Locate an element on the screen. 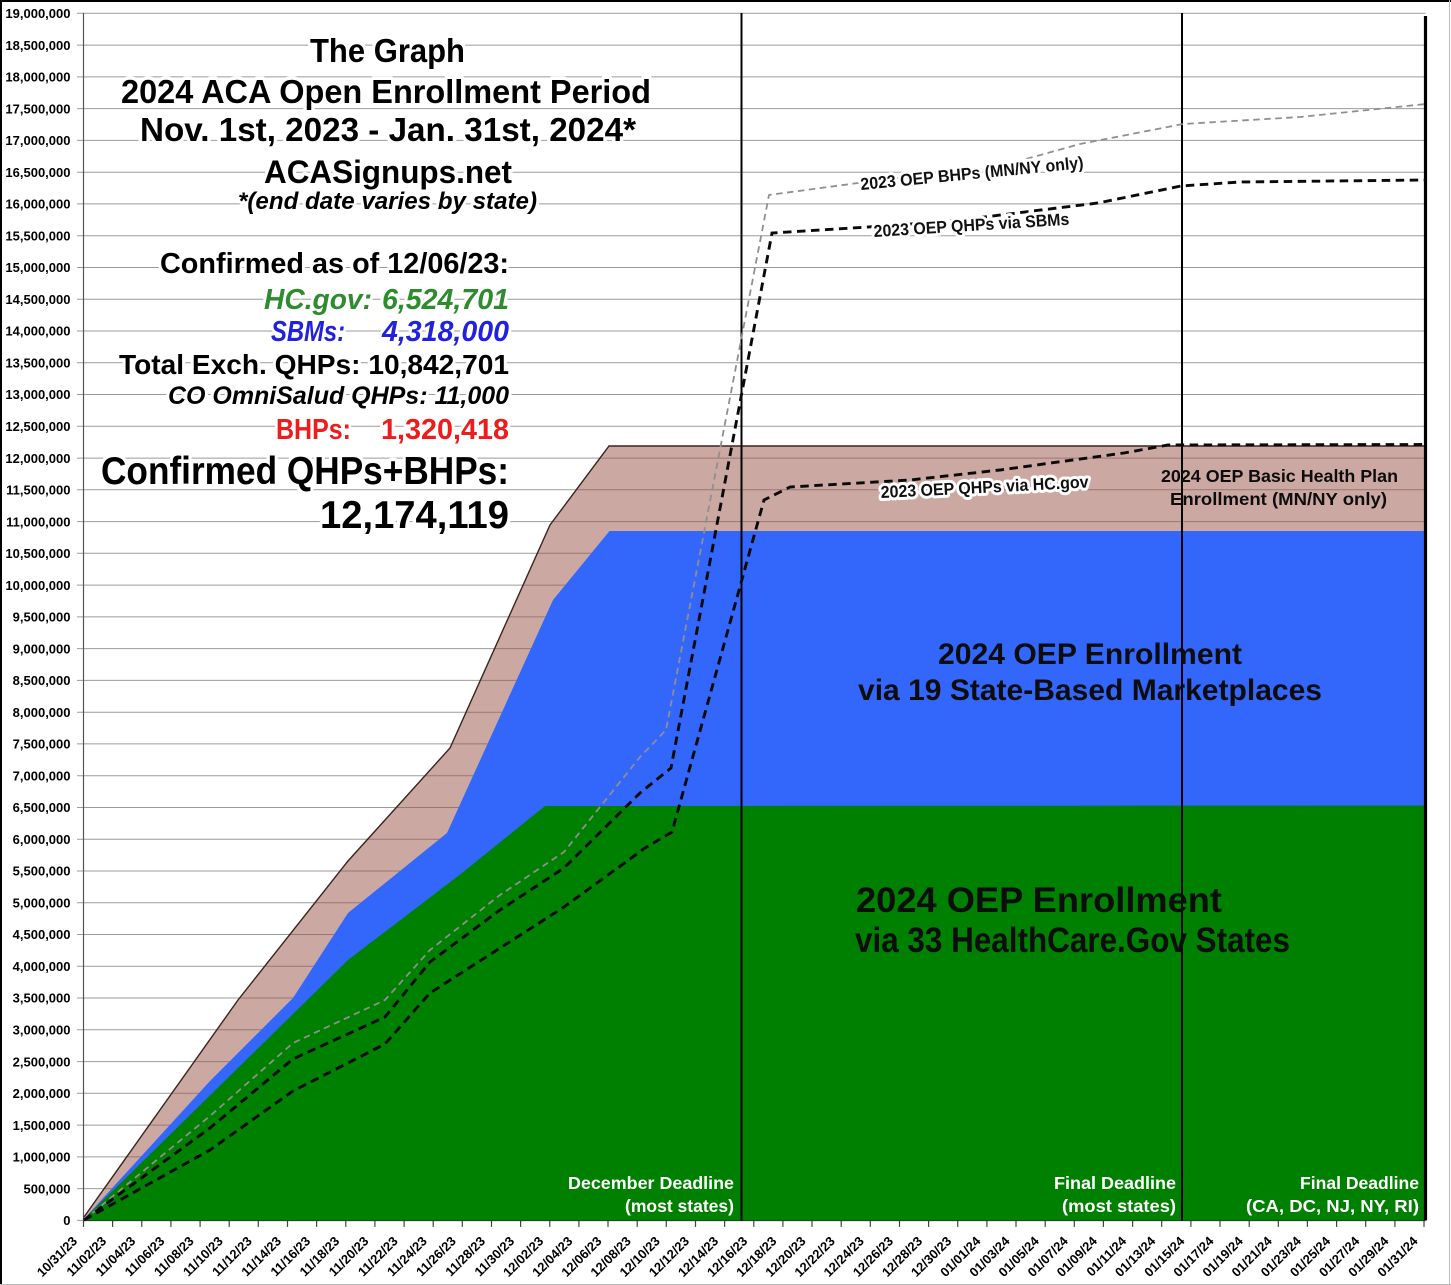 Image resolution: width=1451 pixels, height=1285 pixels. svg-text: SBMs: is located at coordinates (308, 332).